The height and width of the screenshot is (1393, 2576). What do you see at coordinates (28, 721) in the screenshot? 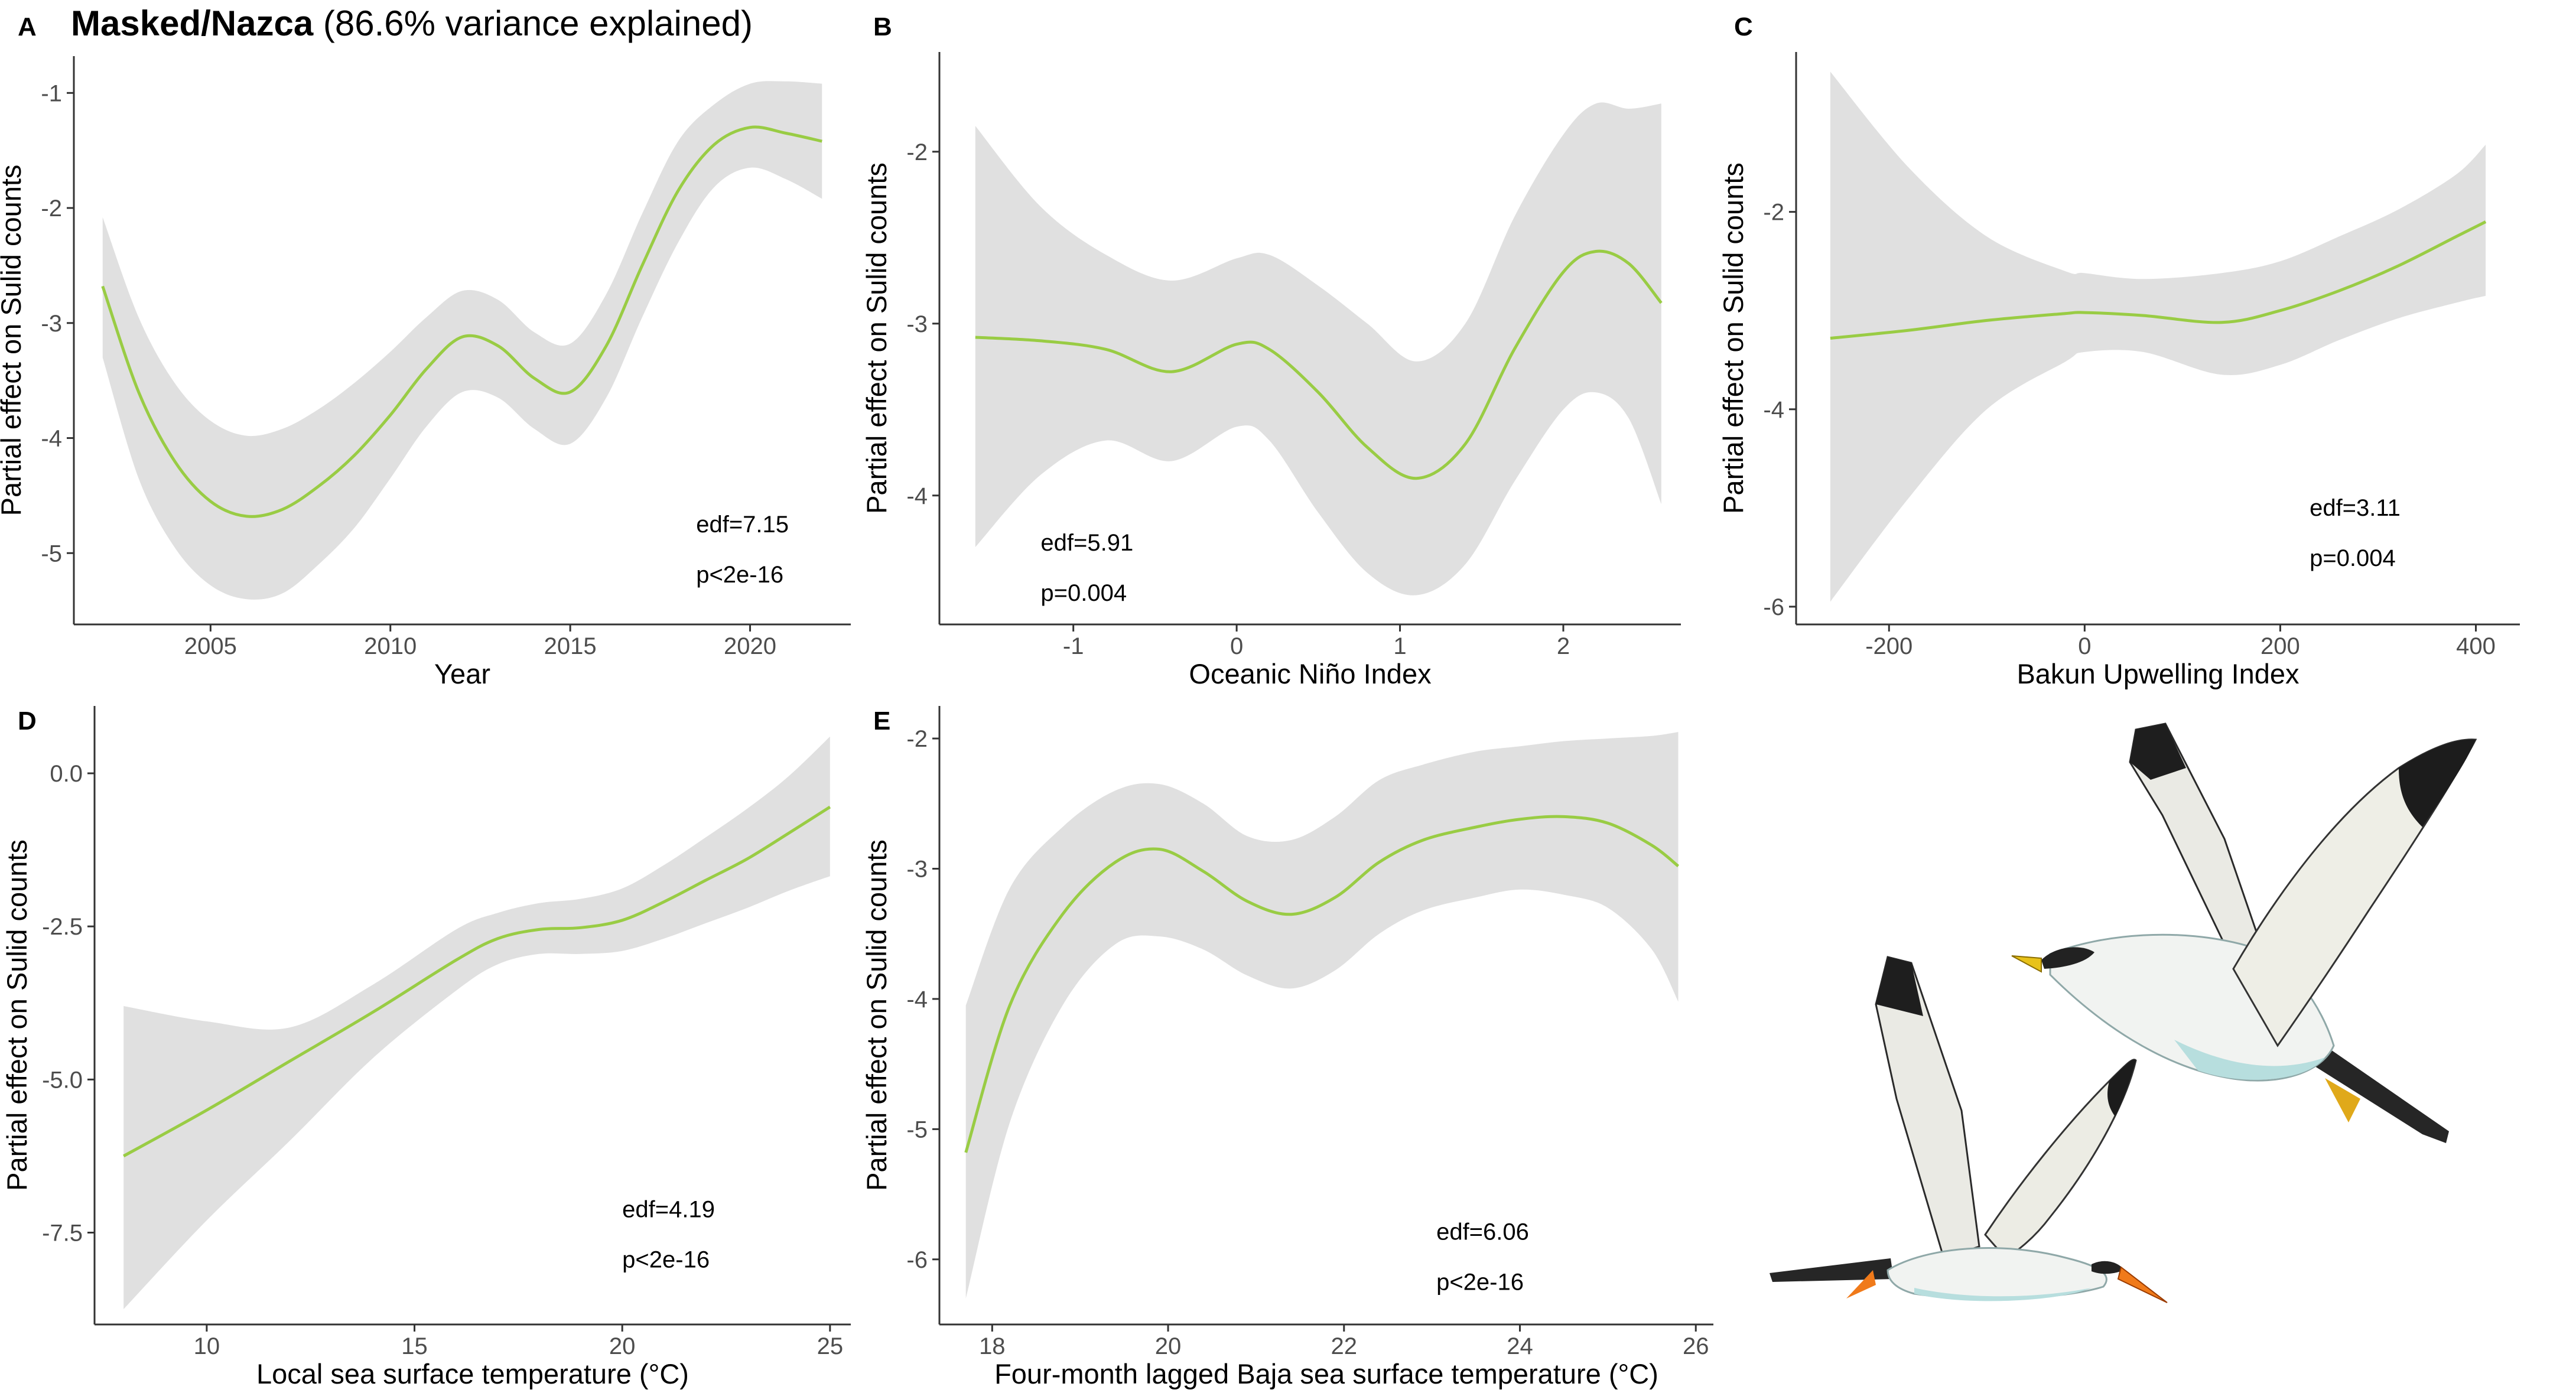
I see `panel-letter-D: D` at bounding box center [28, 721].